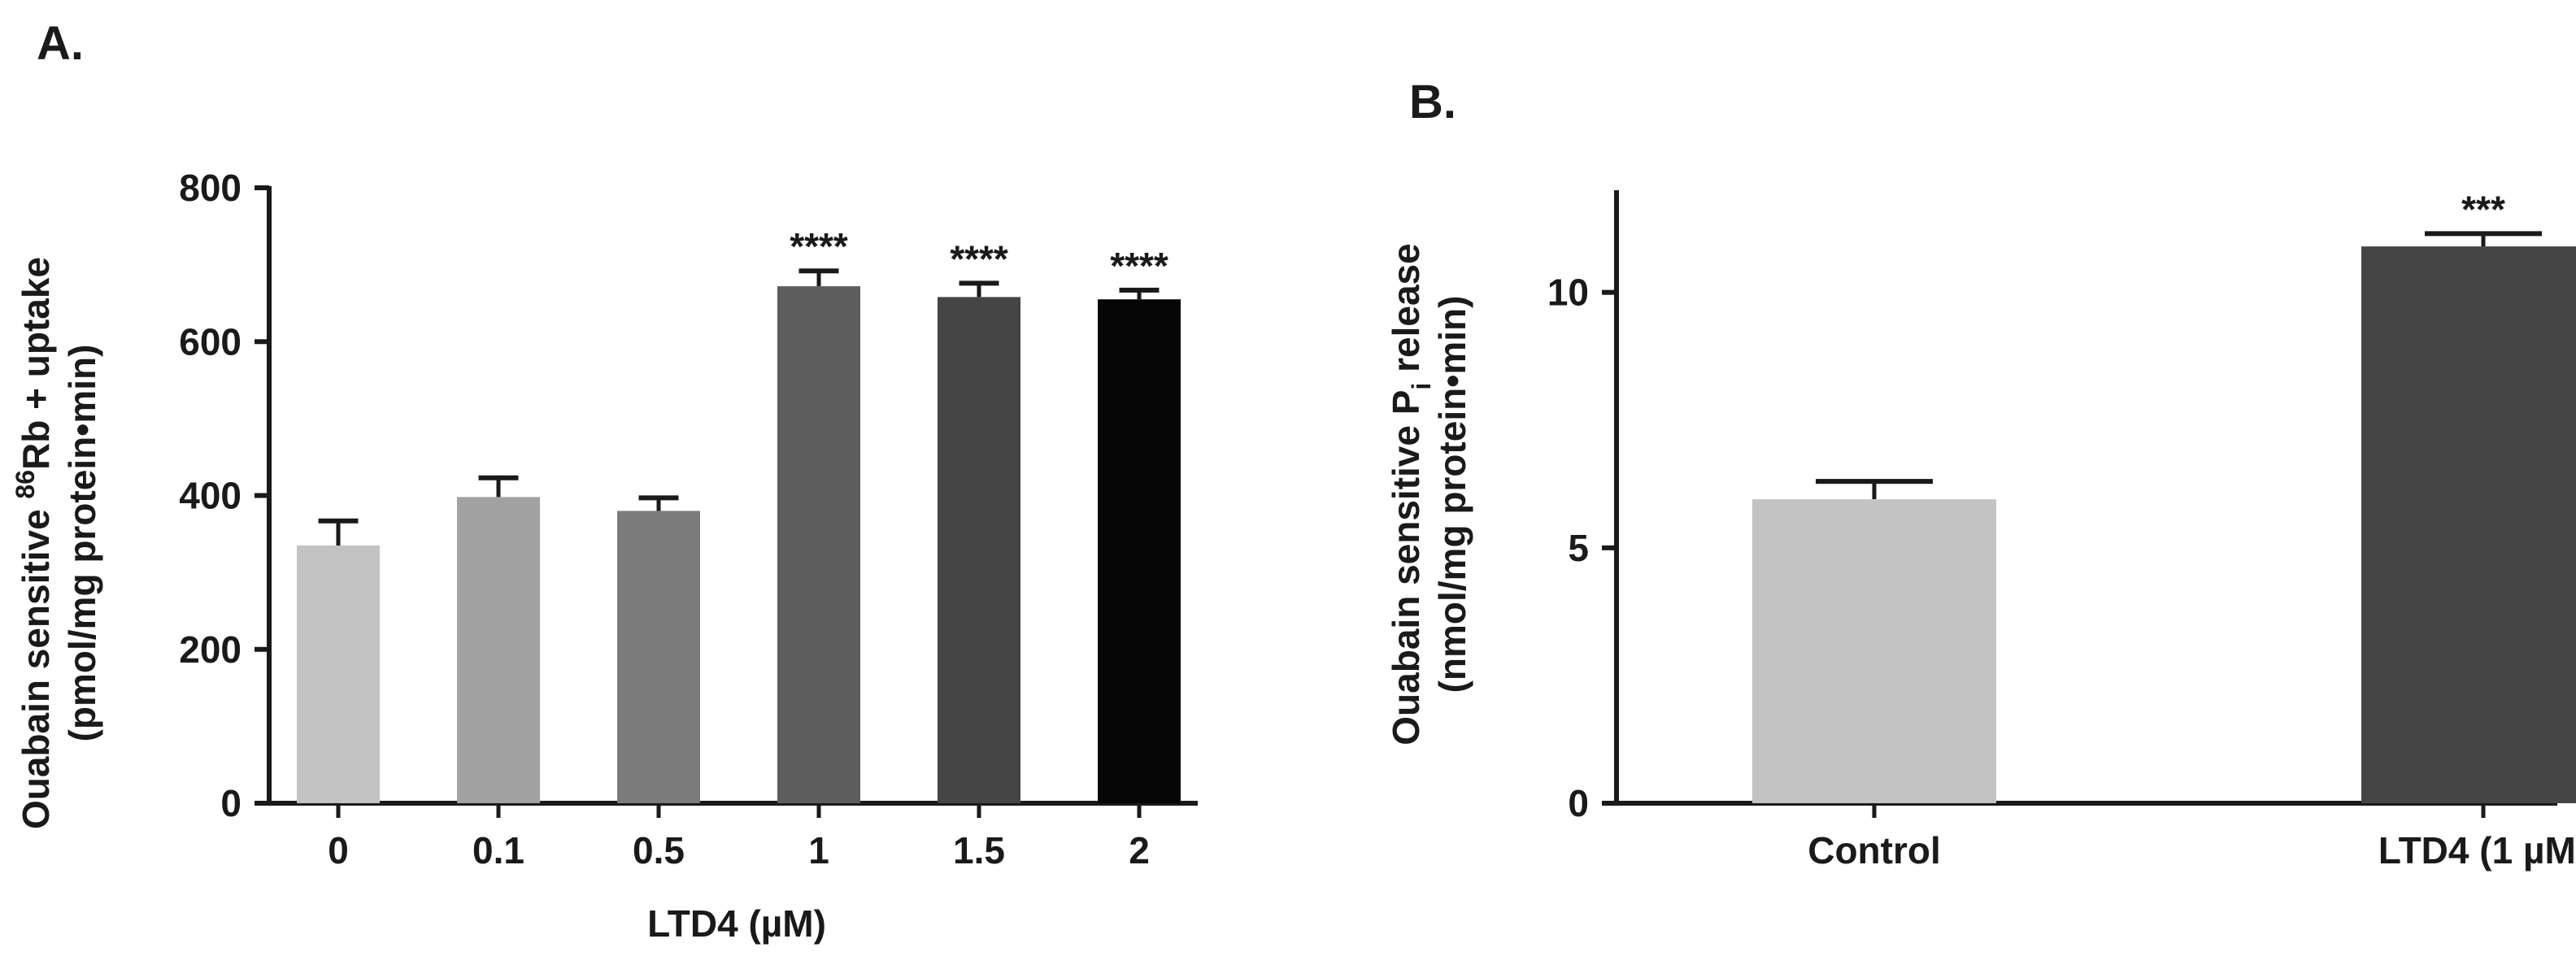  What do you see at coordinates (739, 837) in the screenshot?
I see `panel-a-x-ticks: 0 0.1 0.5 1 1.5 2` at bounding box center [739, 837].